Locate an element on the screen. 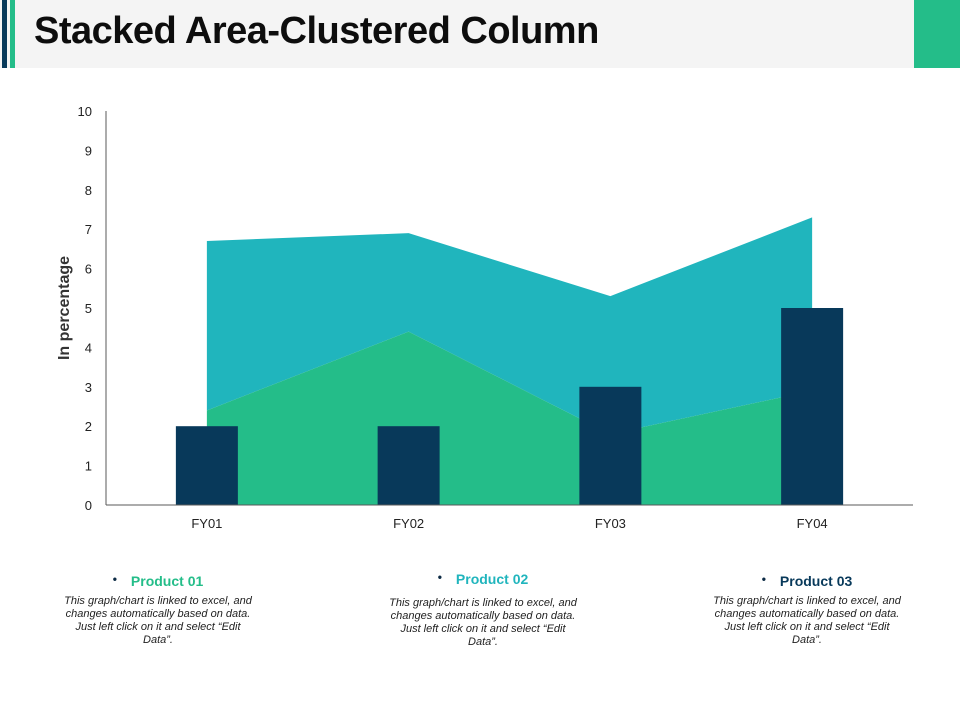  x-tick-label-fy01: FY01 is located at coordinates (206, 523).